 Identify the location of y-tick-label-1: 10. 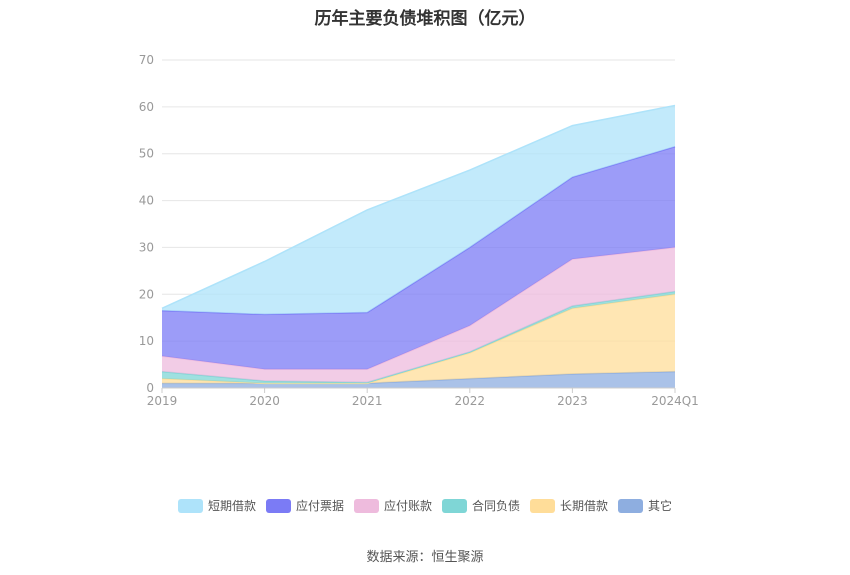
(146, 341).